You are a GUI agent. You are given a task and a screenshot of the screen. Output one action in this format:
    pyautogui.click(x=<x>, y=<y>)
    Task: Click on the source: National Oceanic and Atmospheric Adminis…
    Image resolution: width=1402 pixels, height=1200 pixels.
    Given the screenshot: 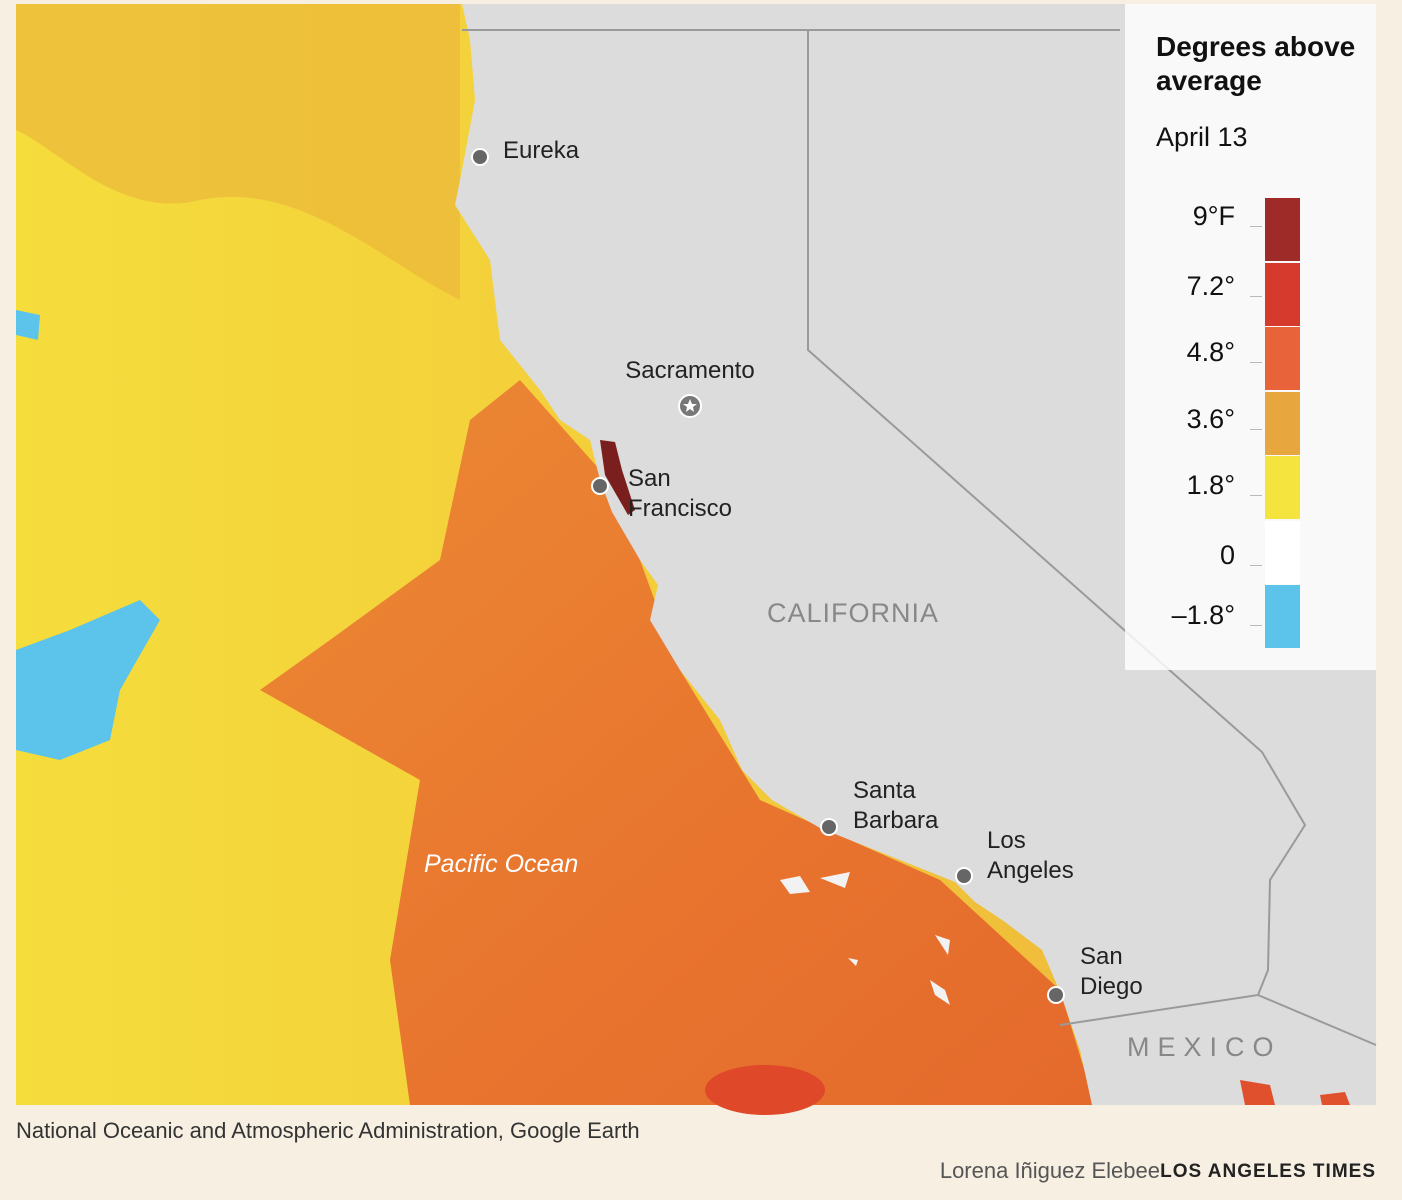 What is the action you would take?
    pyautogui.click(x=328, y=1130)
    